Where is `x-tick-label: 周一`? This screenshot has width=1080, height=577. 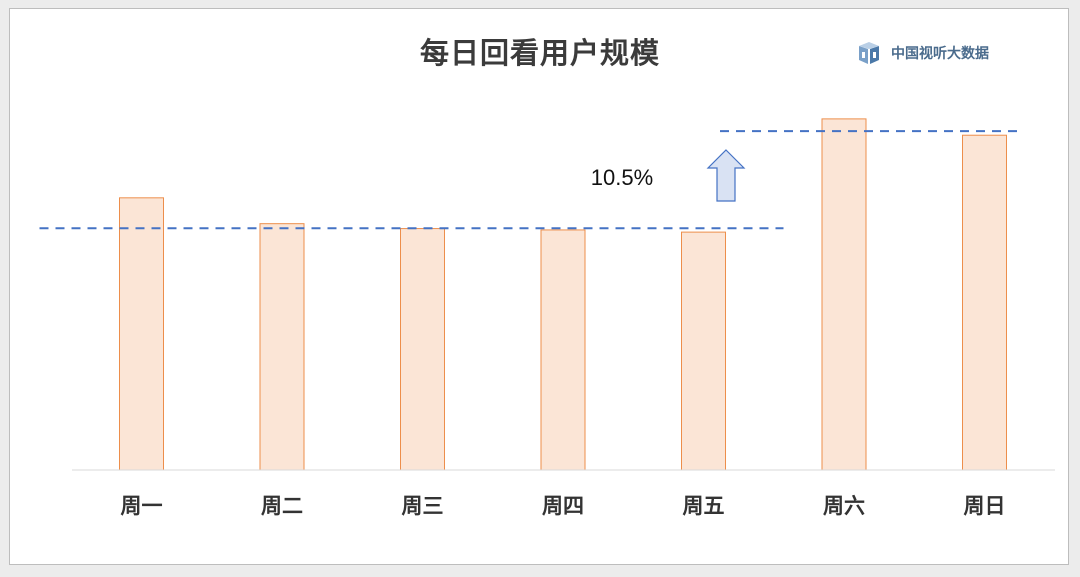 x-tick-label: 周一 is located at coordinates (142, 506).